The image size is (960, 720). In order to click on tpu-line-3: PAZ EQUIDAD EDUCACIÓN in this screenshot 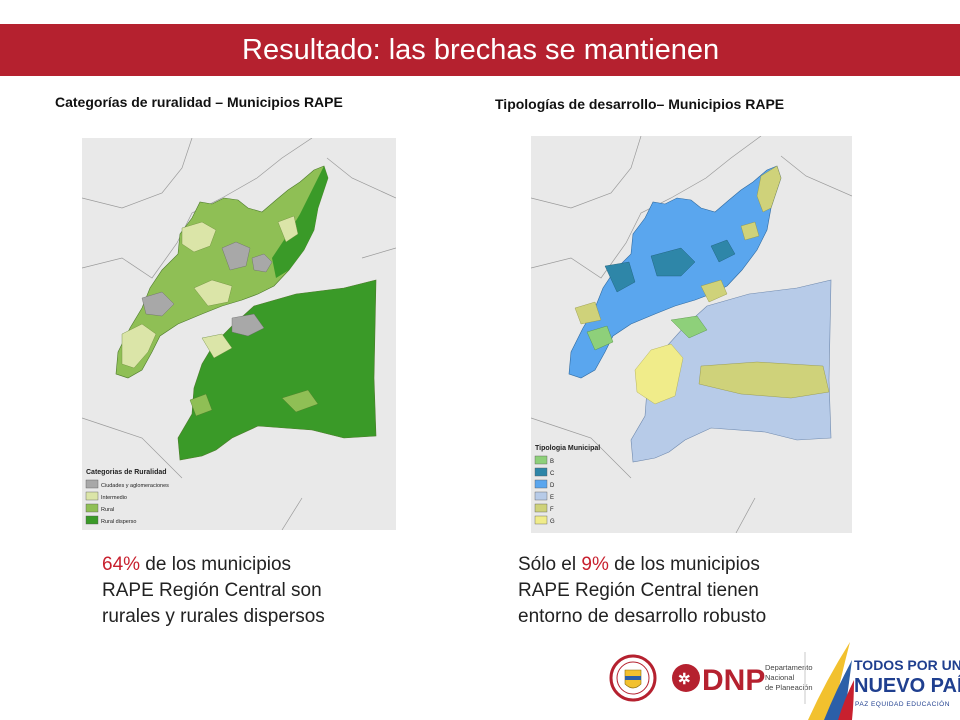, I will do `click(902, 703)`.